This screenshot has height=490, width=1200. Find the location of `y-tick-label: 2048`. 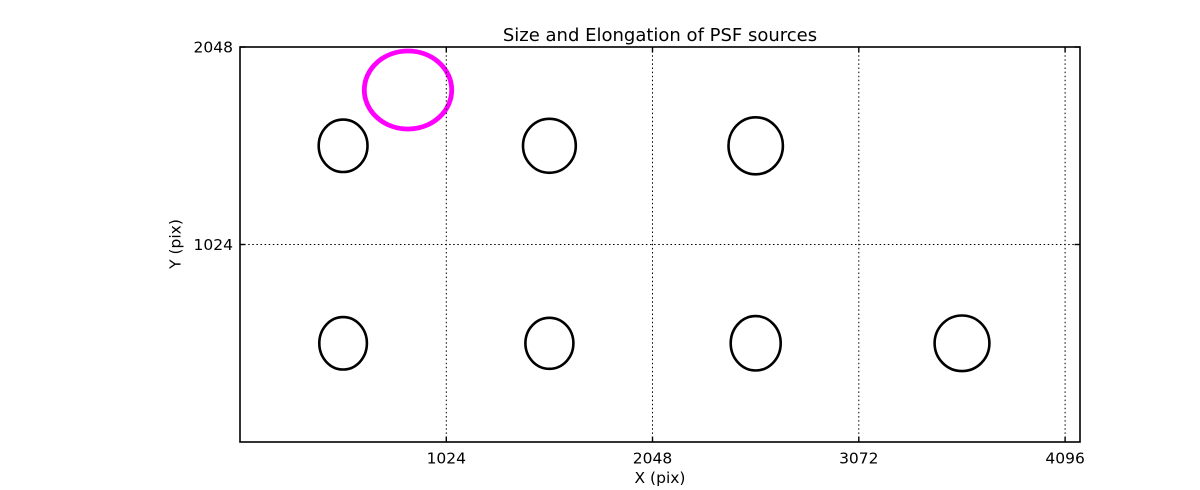

y-tick-label: 2048 is located at coordinates (213, 47).